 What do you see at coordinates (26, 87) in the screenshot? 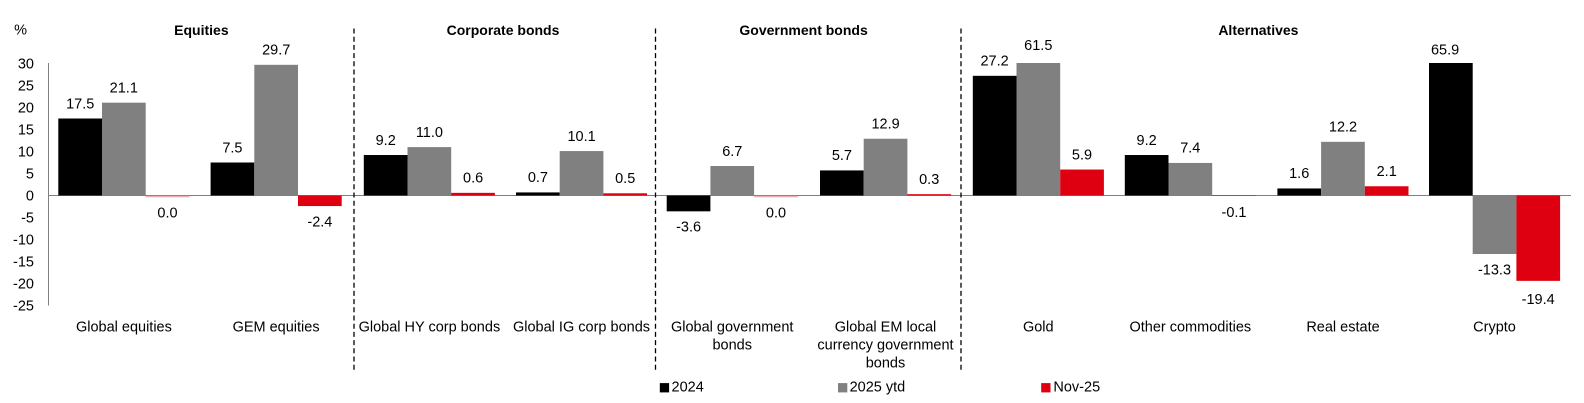
I see `svg-text: 25` at bounding box center [26, 87].